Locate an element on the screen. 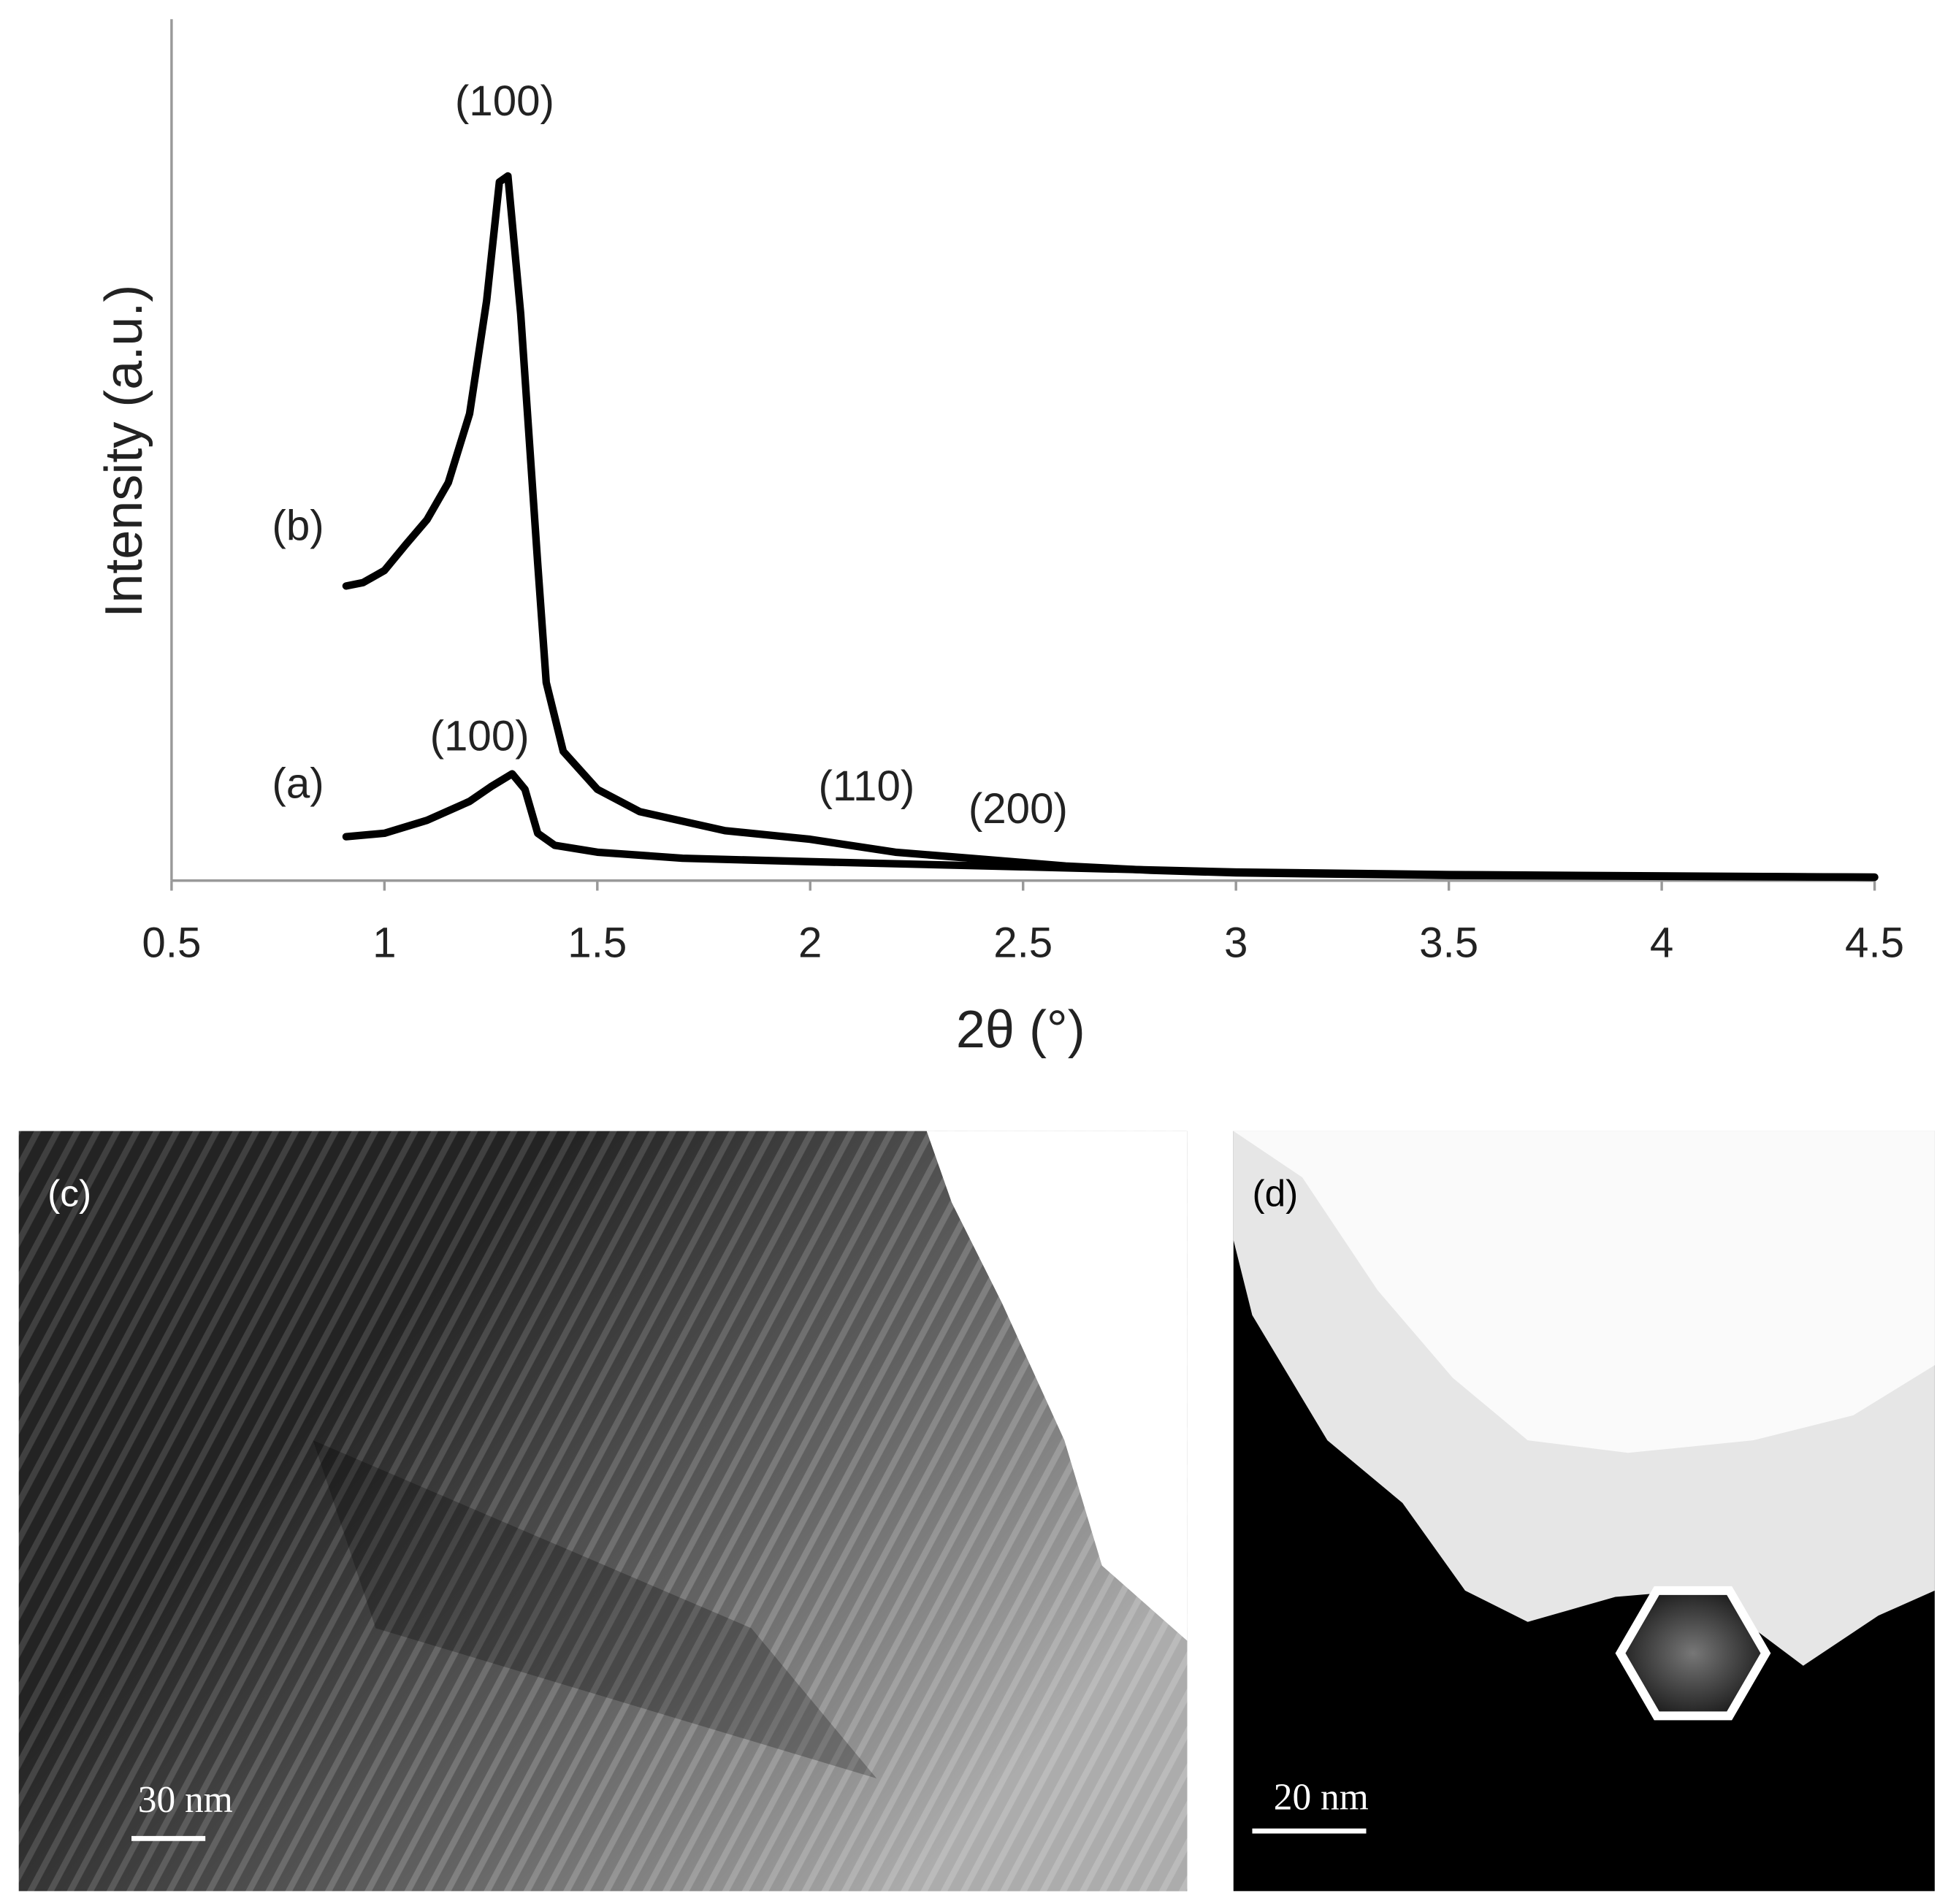  scale-bar-label: 20 nm is located at coordinates (1321, 1798).